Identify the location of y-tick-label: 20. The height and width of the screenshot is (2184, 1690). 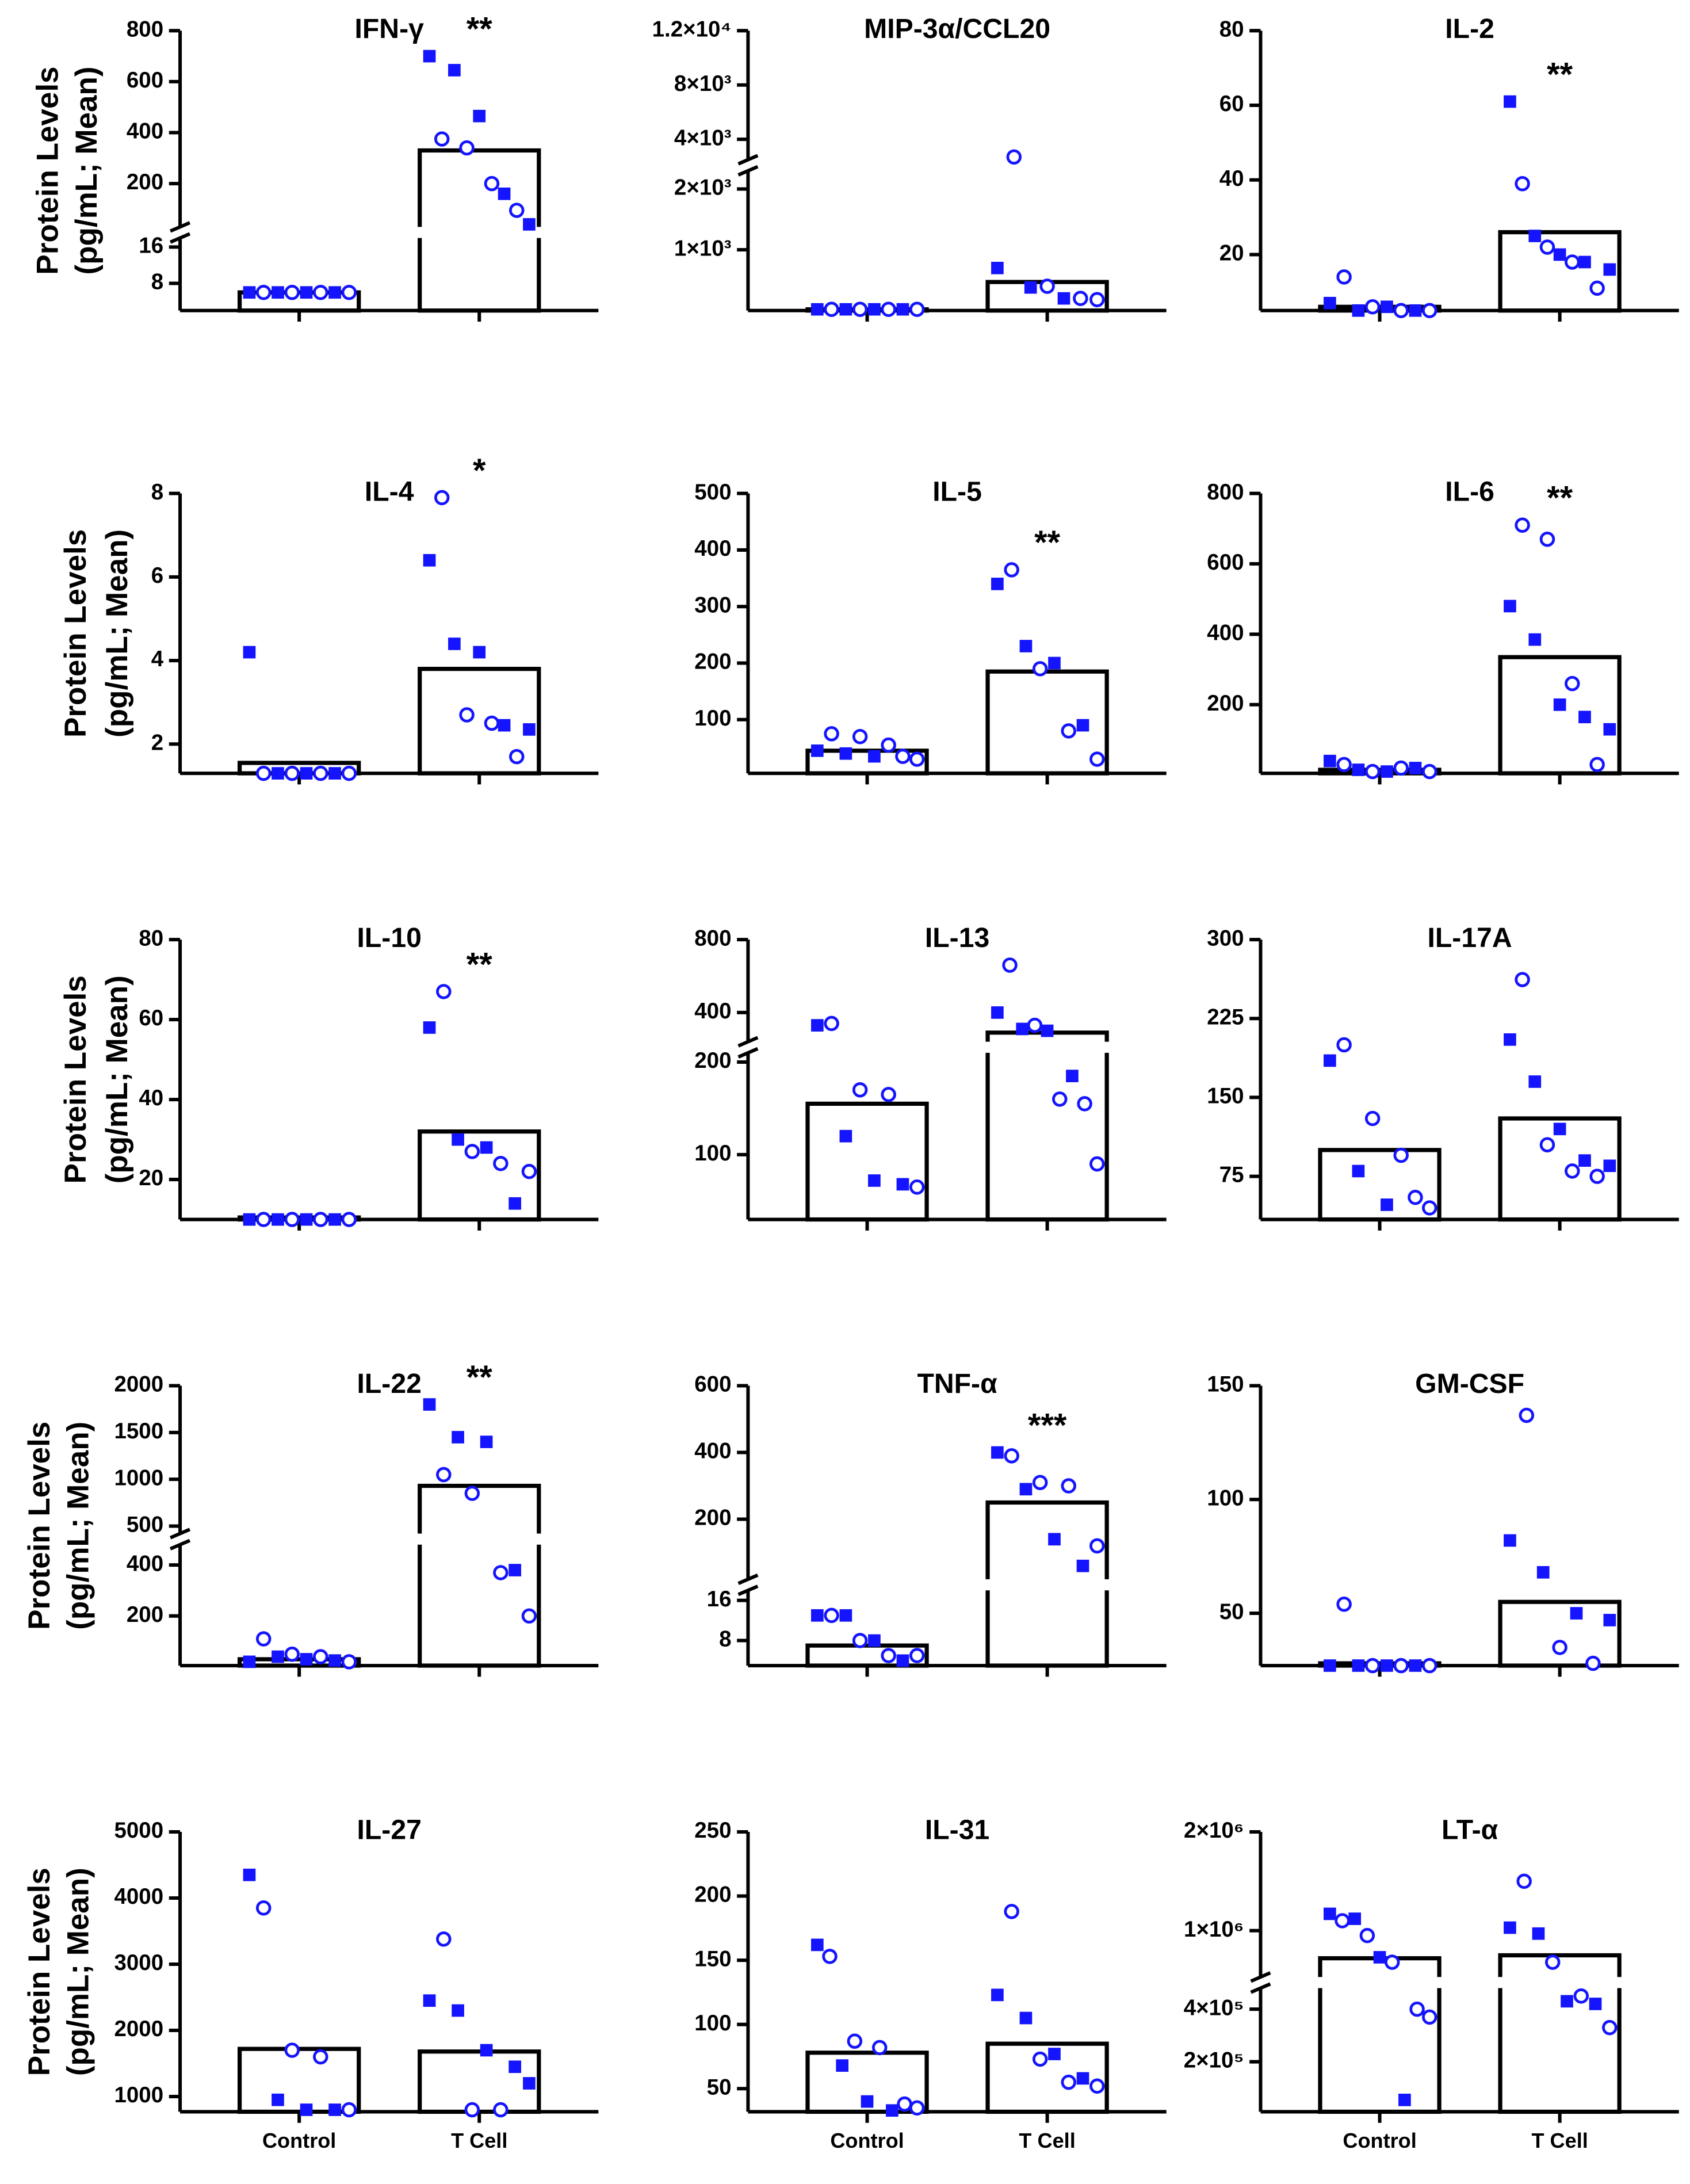
(151, 1178).